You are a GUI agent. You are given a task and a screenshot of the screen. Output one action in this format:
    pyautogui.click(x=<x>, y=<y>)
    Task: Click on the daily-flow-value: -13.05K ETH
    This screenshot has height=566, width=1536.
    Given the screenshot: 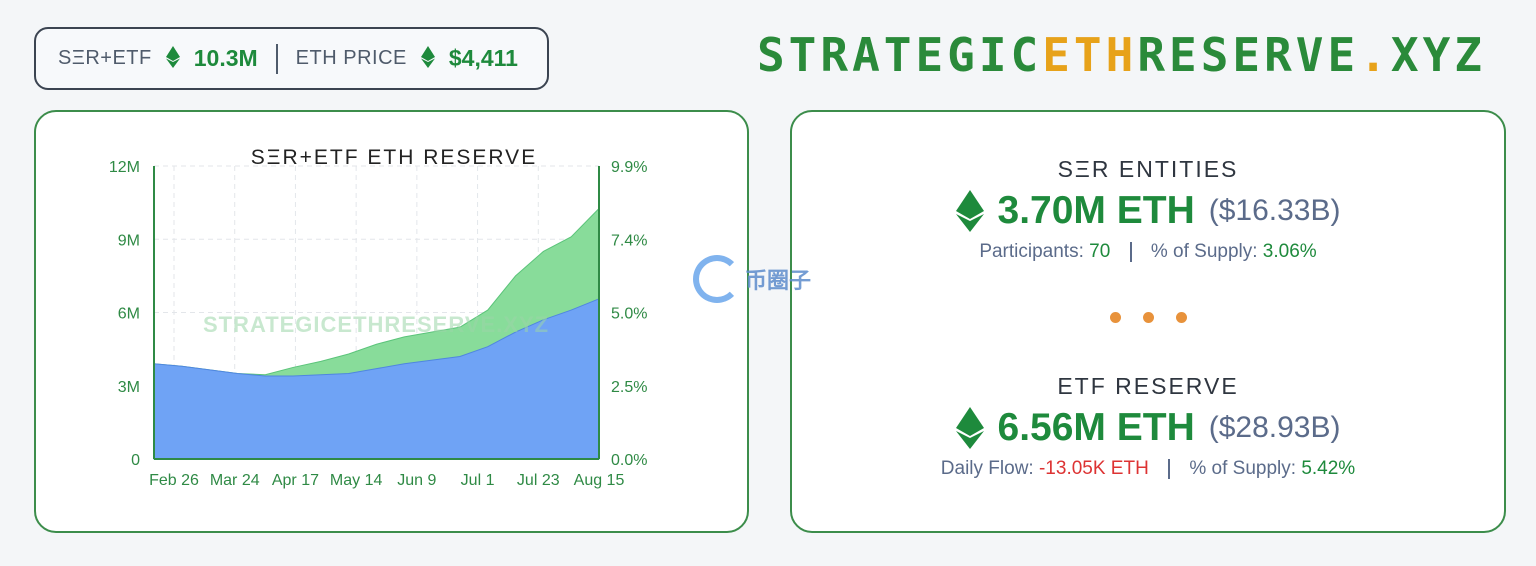 What is the action you would take?
    pyautogui.click(x=1093, y=468)
    